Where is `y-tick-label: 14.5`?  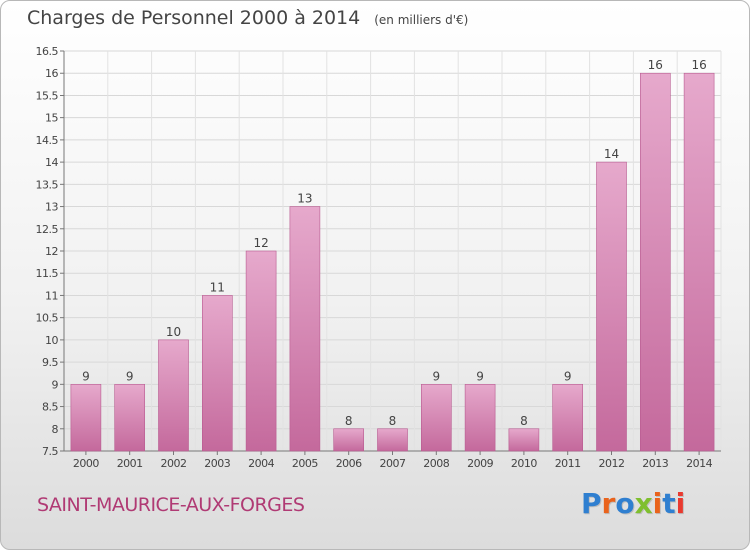
y-tick-label: 14.5 is located at coordinates (47, 140).